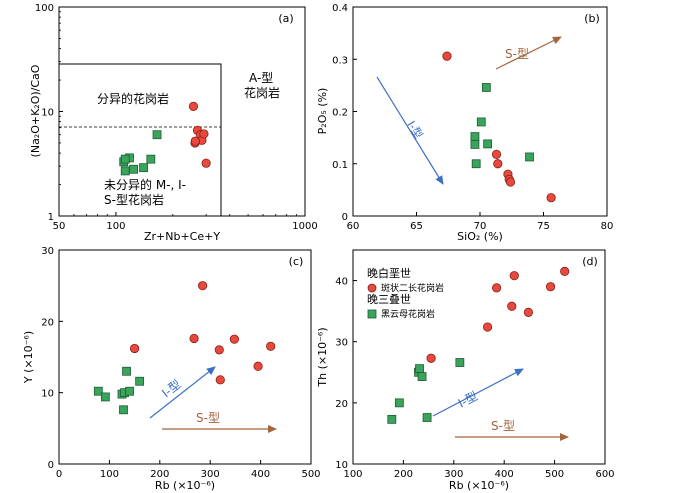 The height and width of the screenshot is (493, 700). Describe the element at coordinates (592, 18) in the screenshot. I see `panel-b-label: (b)` at that location.